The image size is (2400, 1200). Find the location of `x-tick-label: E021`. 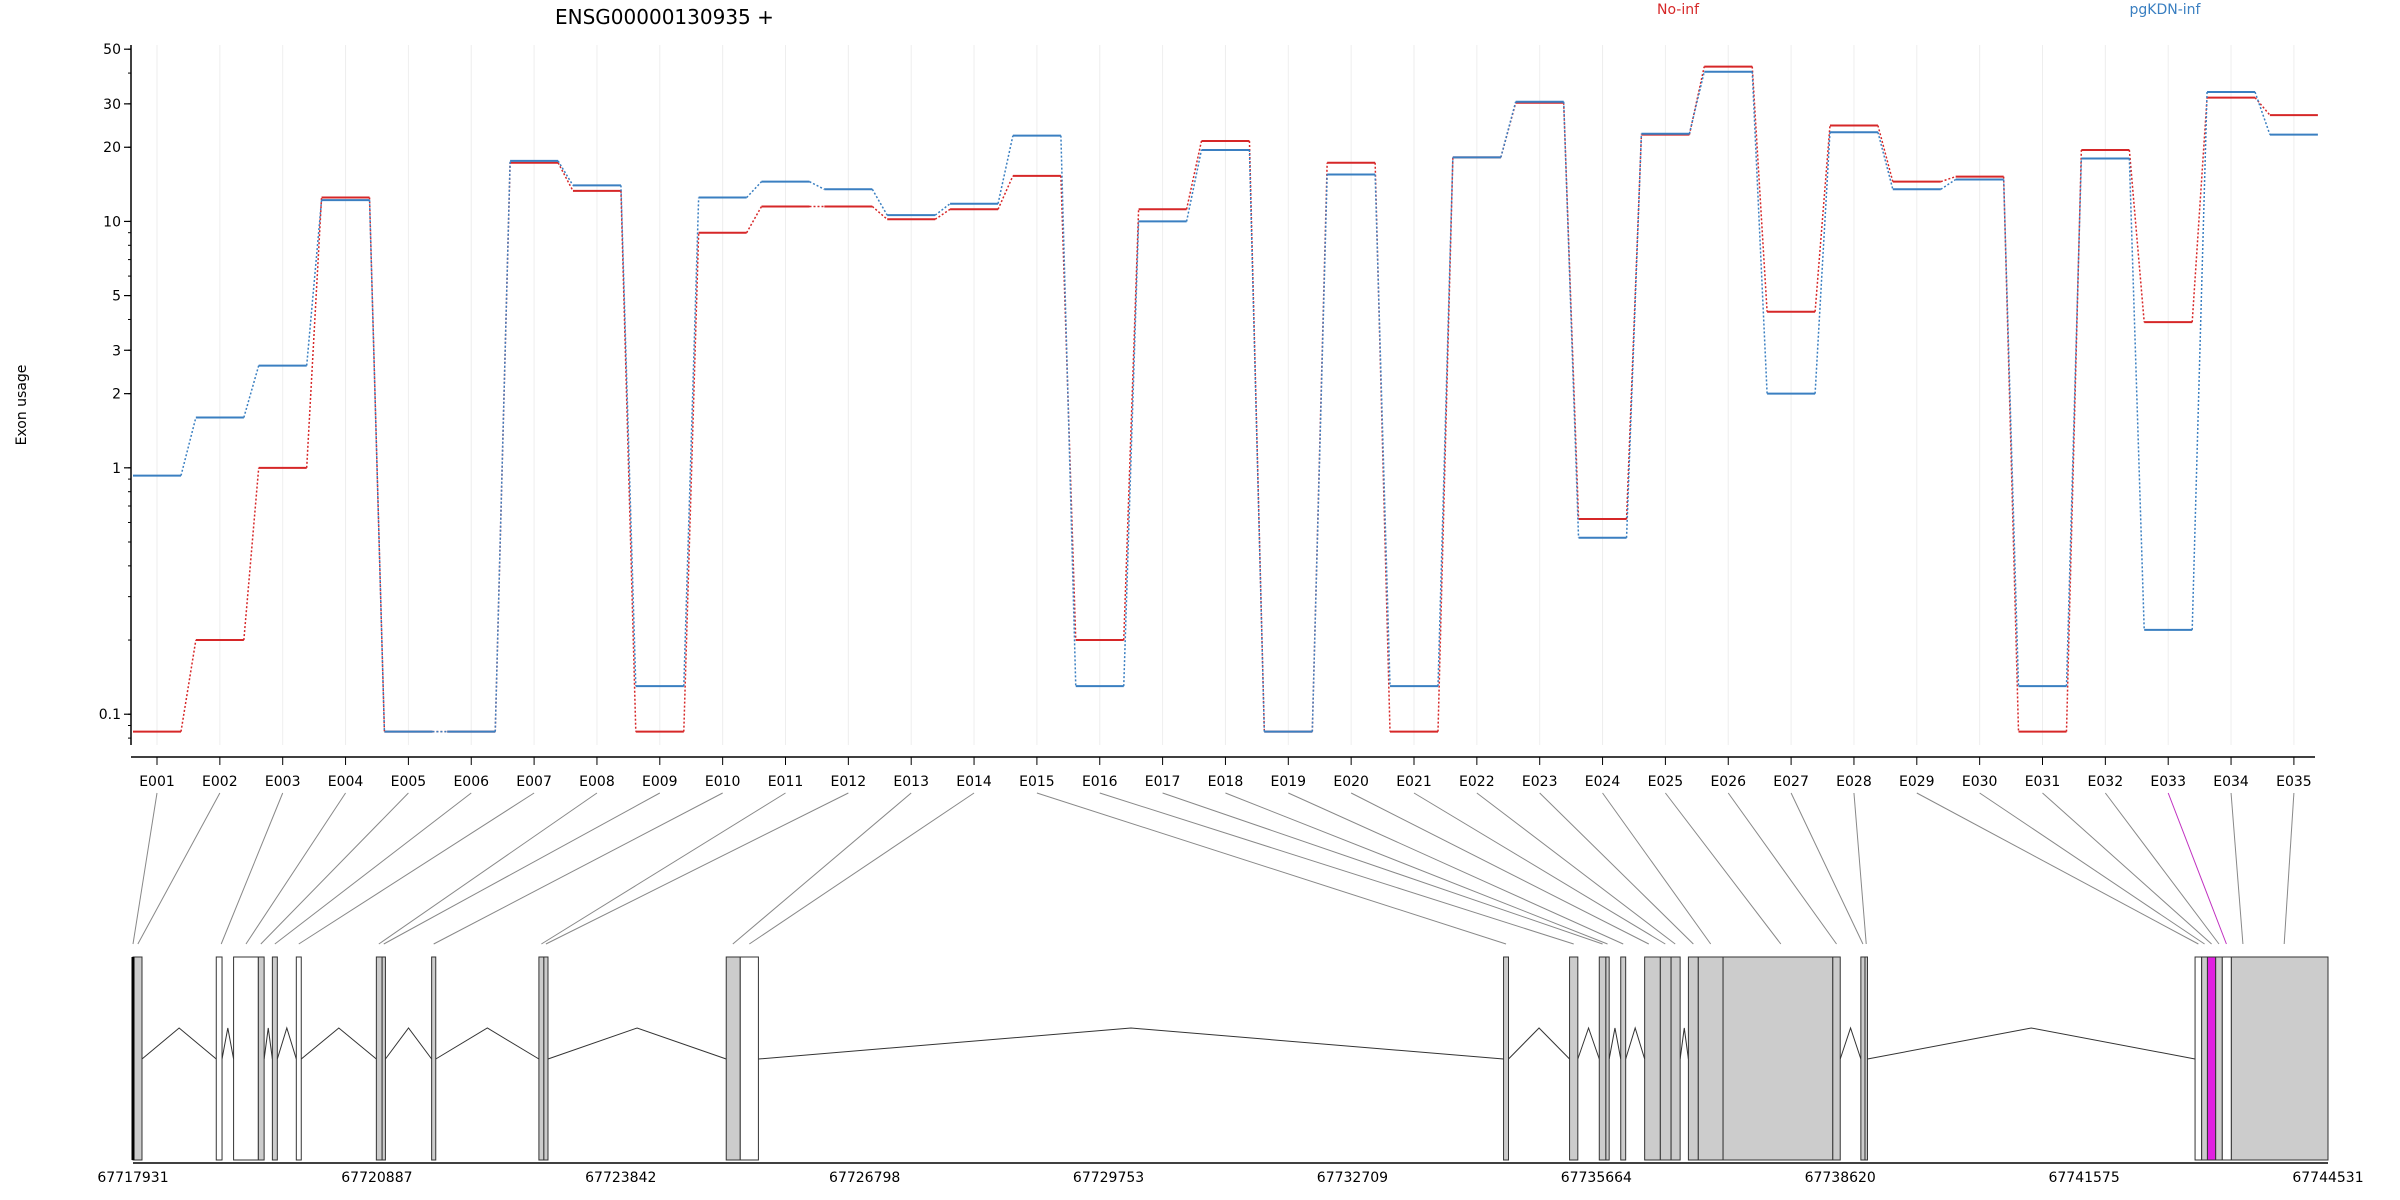

x-tick-label: E021 is located at coordinates (1414, 782).